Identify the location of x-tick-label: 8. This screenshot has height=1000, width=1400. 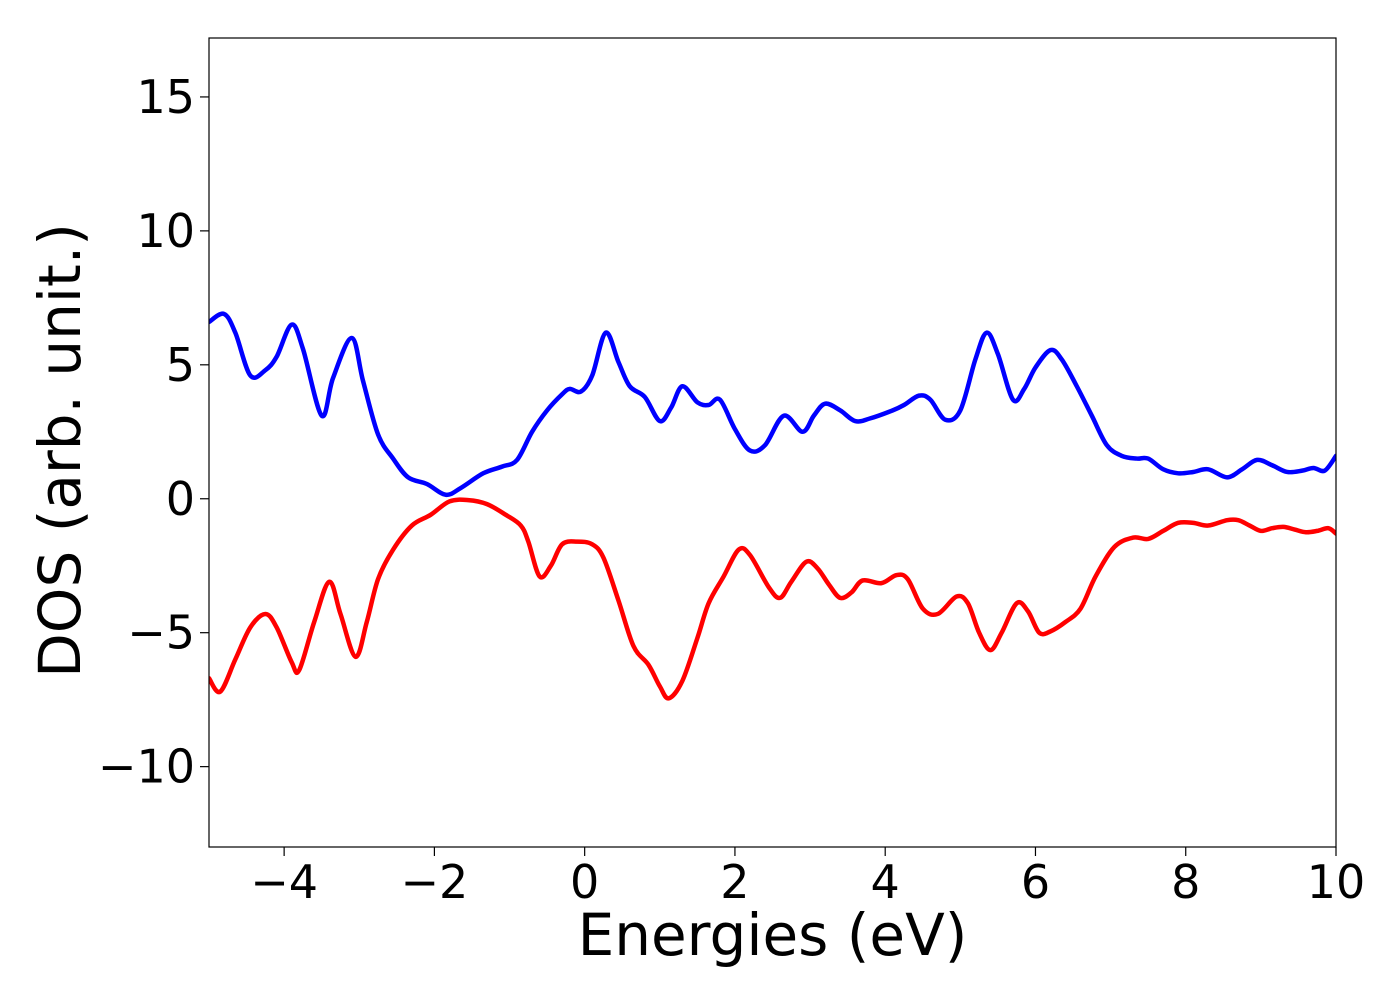
(1185, 882).